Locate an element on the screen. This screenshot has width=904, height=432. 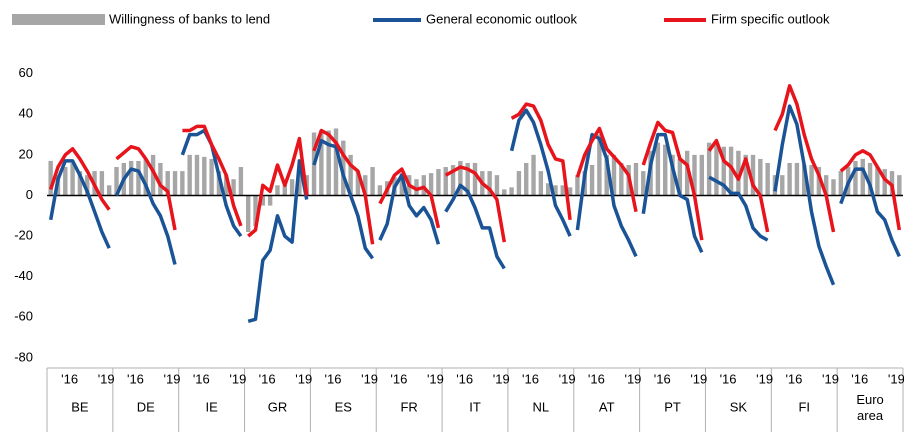
group-label-line: area is located at coordinates (870, 415).